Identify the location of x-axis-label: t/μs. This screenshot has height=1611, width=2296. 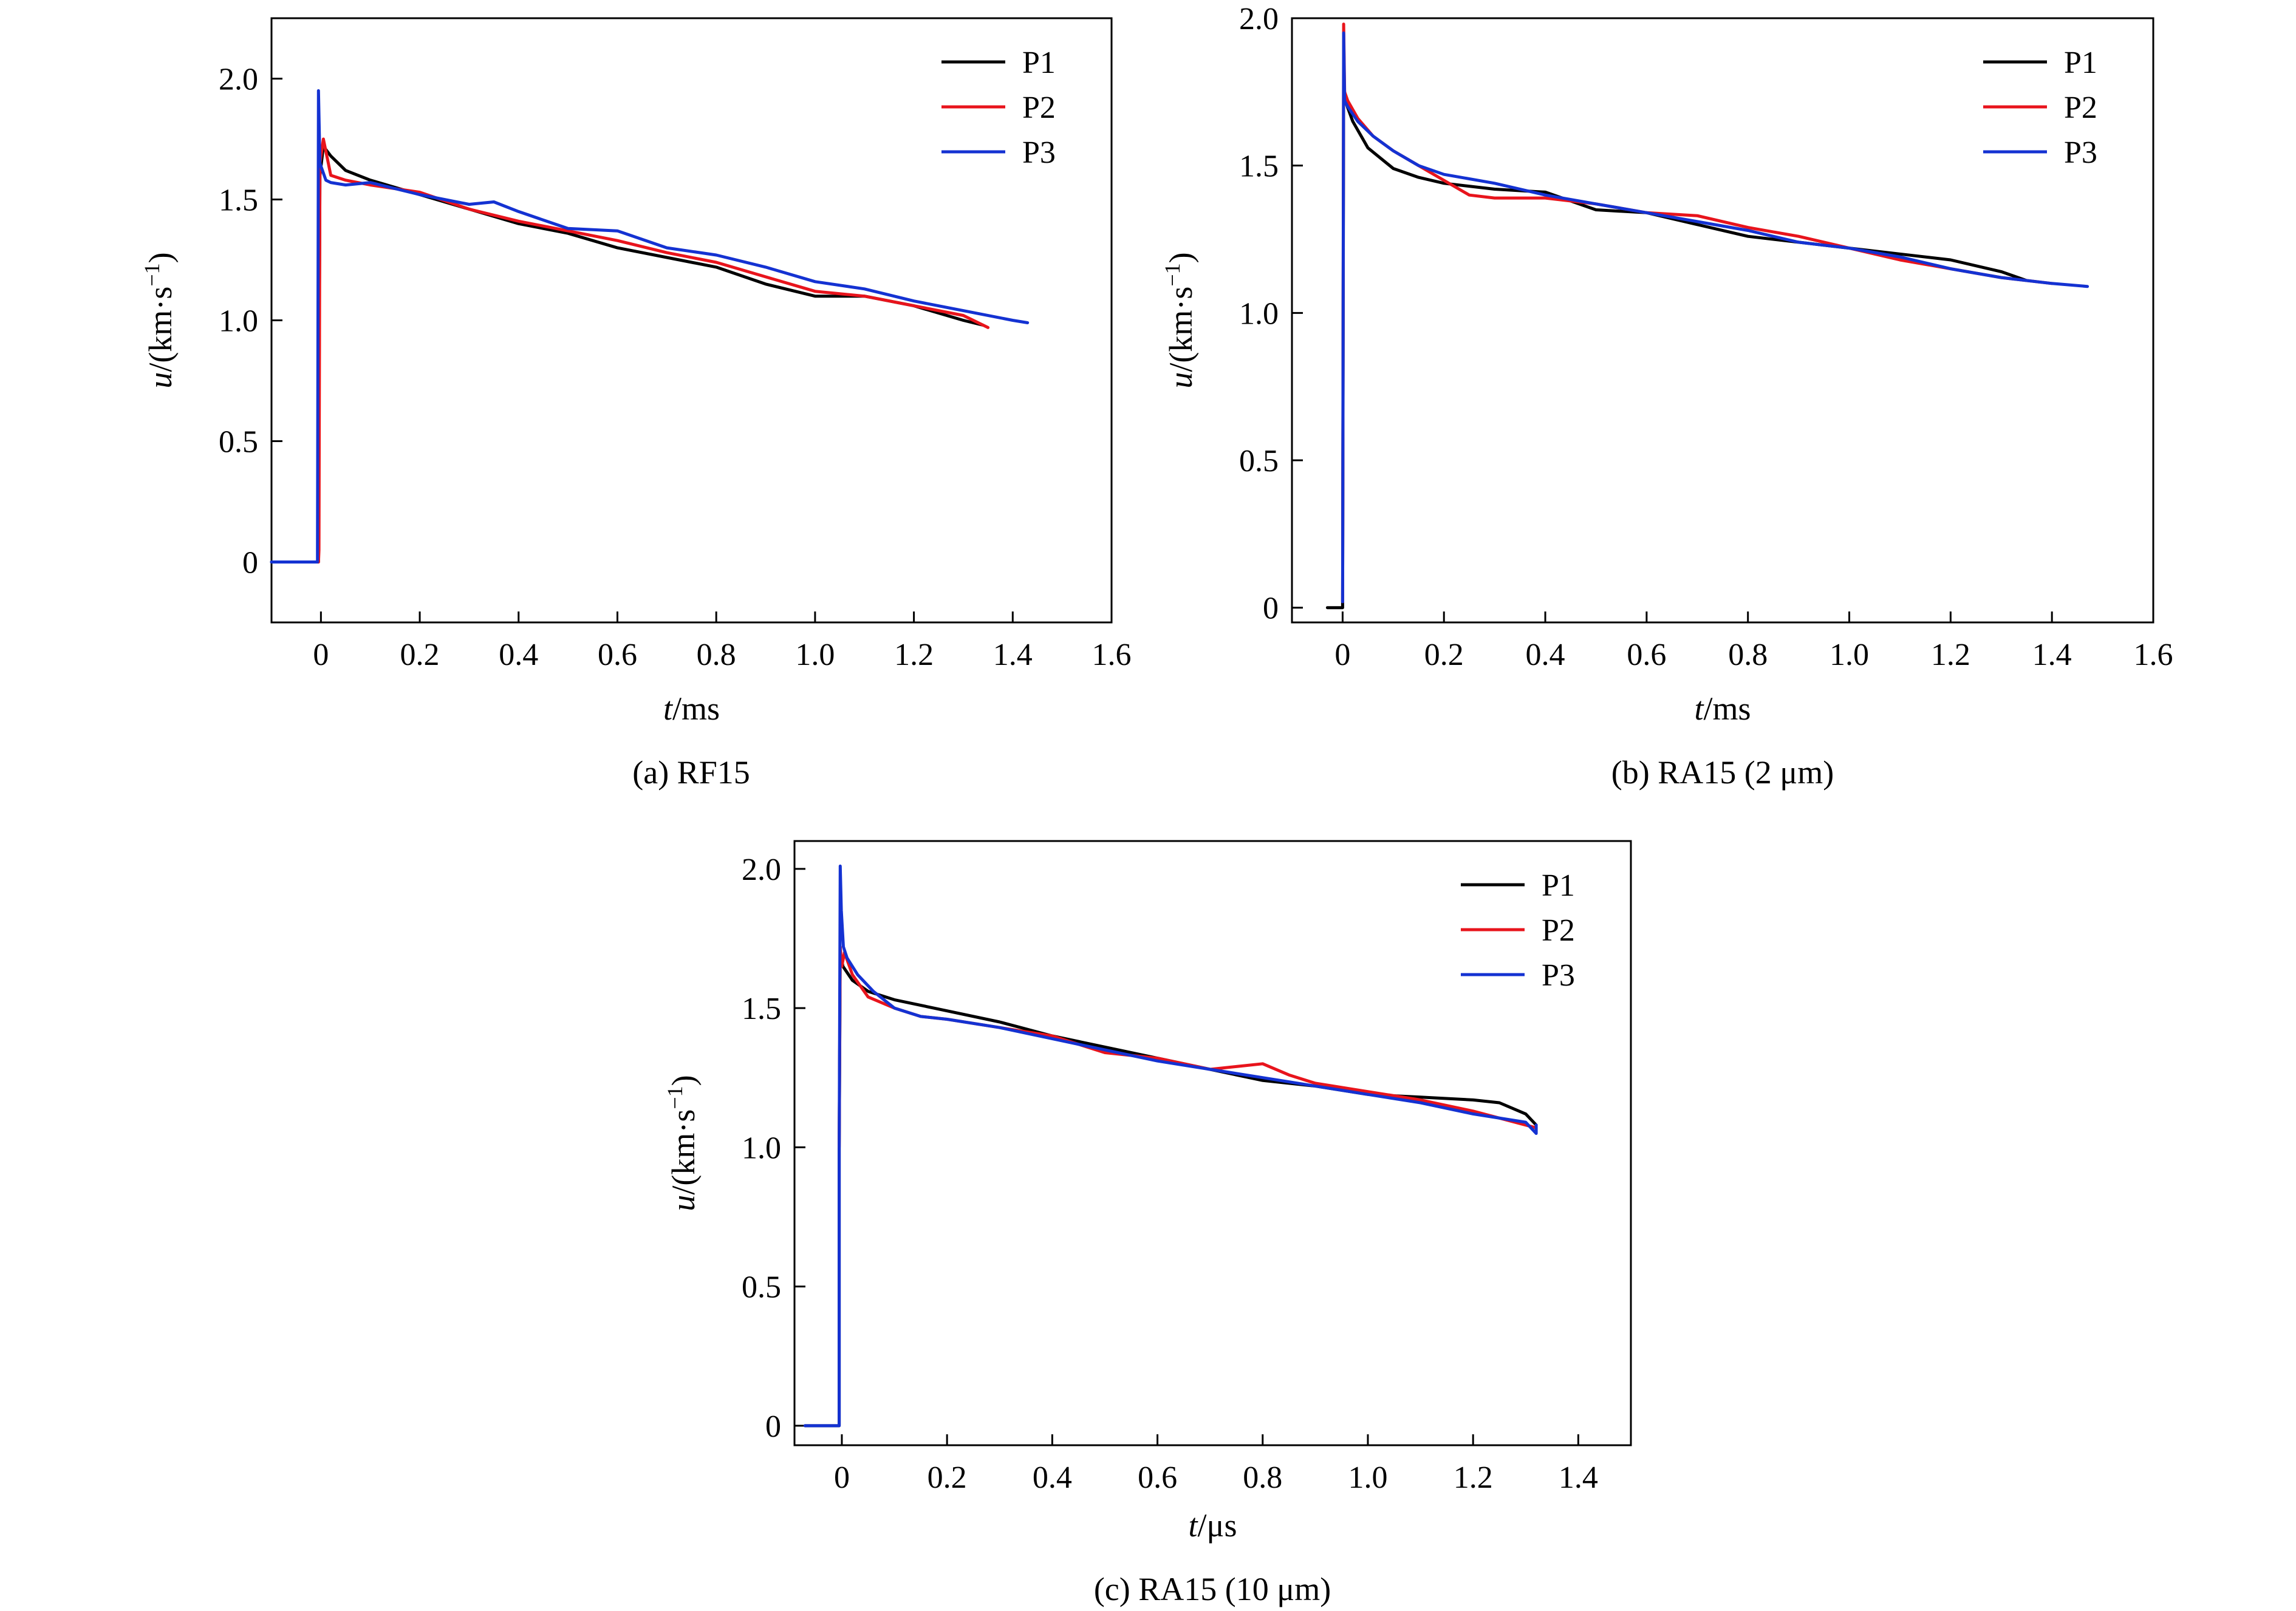
(1213, 1526).